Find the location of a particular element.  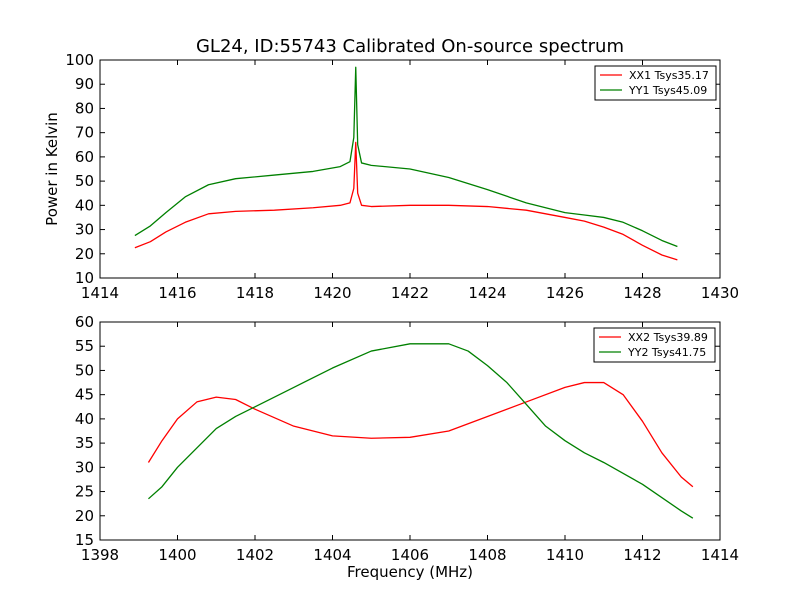

x-tick-label: 1428 is located at coordinates (642, 293).